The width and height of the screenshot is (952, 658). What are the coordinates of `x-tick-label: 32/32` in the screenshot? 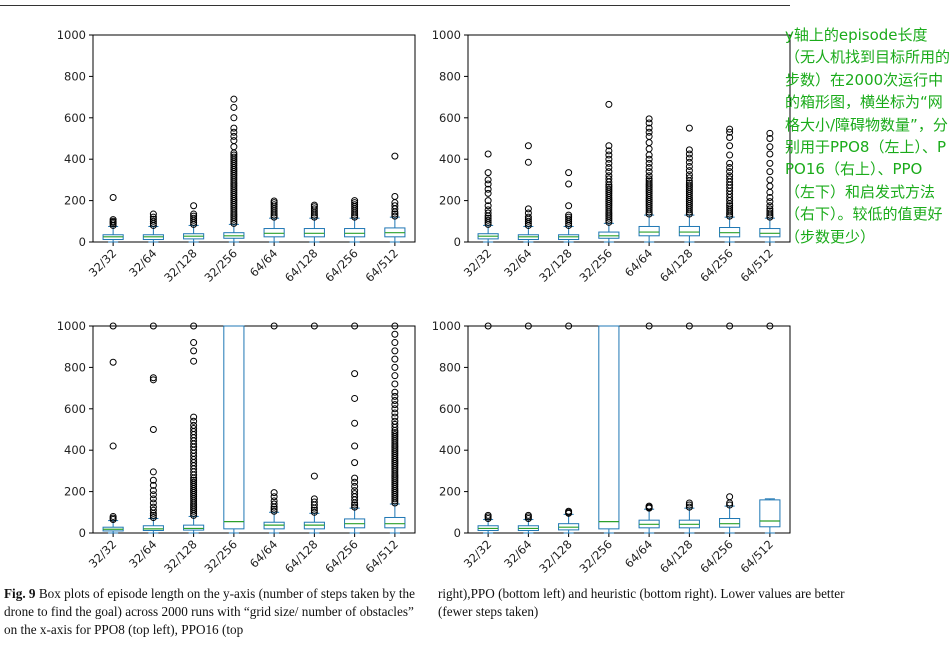 It's located at (477, 262).